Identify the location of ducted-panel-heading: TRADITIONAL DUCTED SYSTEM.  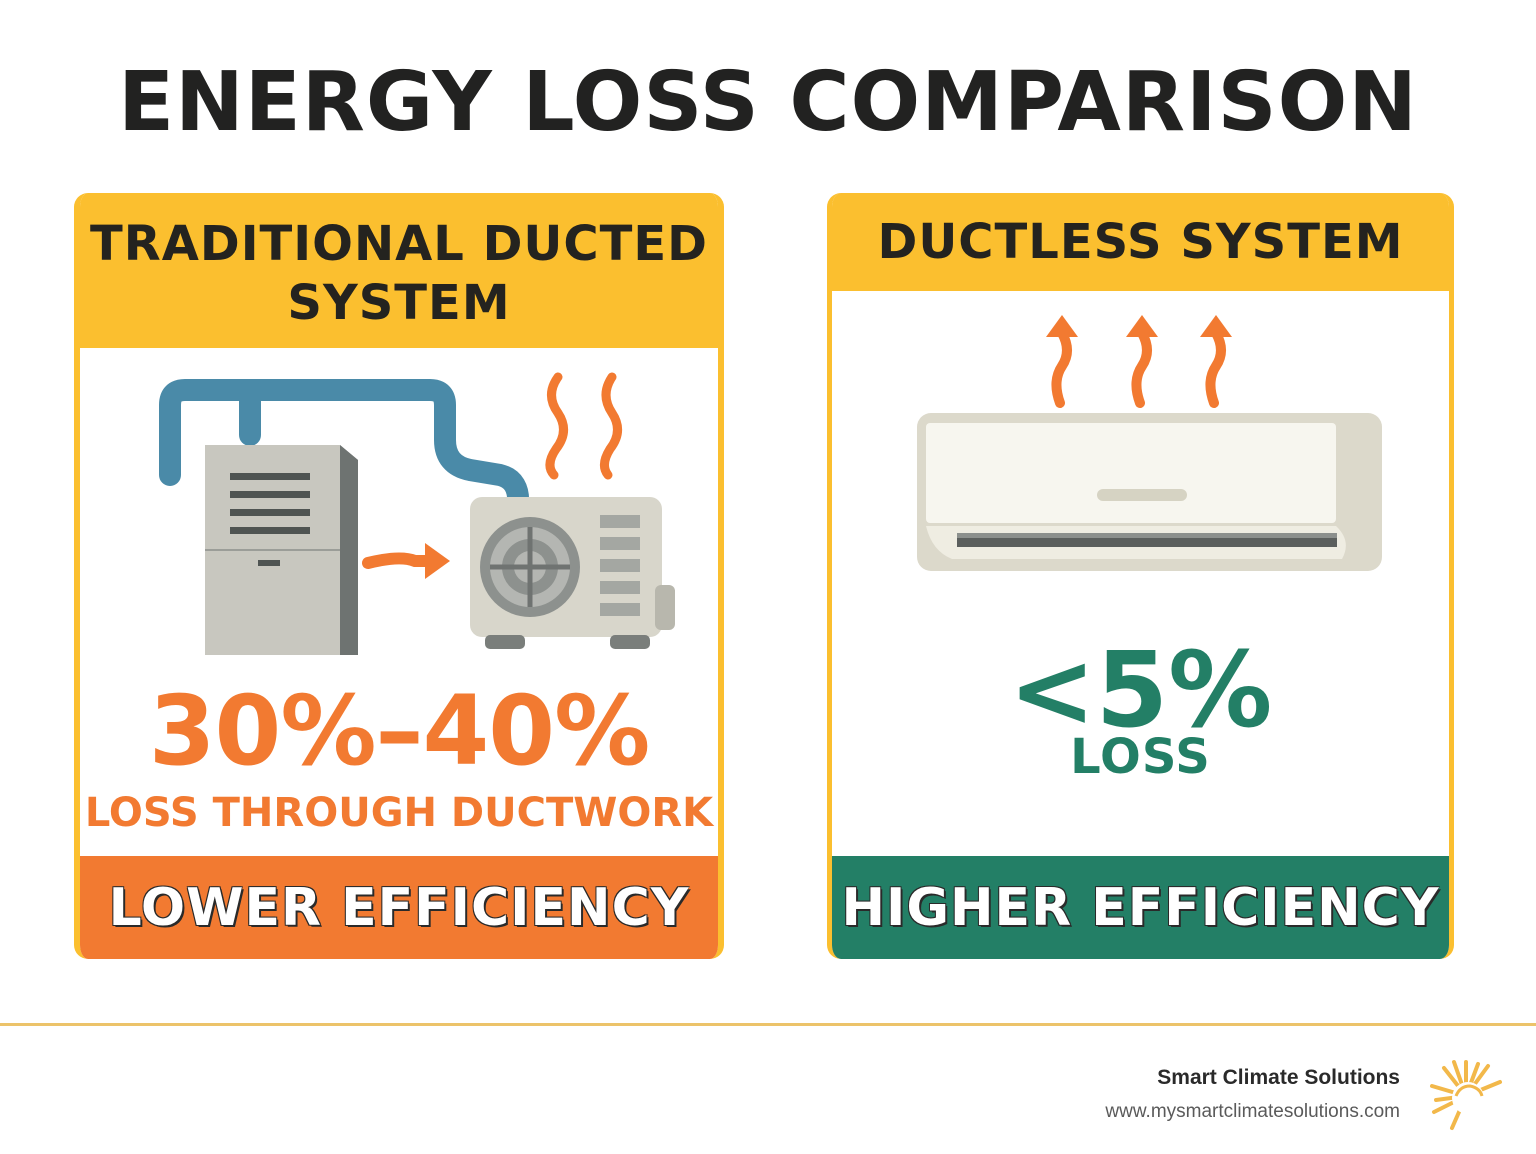
(399, 270).